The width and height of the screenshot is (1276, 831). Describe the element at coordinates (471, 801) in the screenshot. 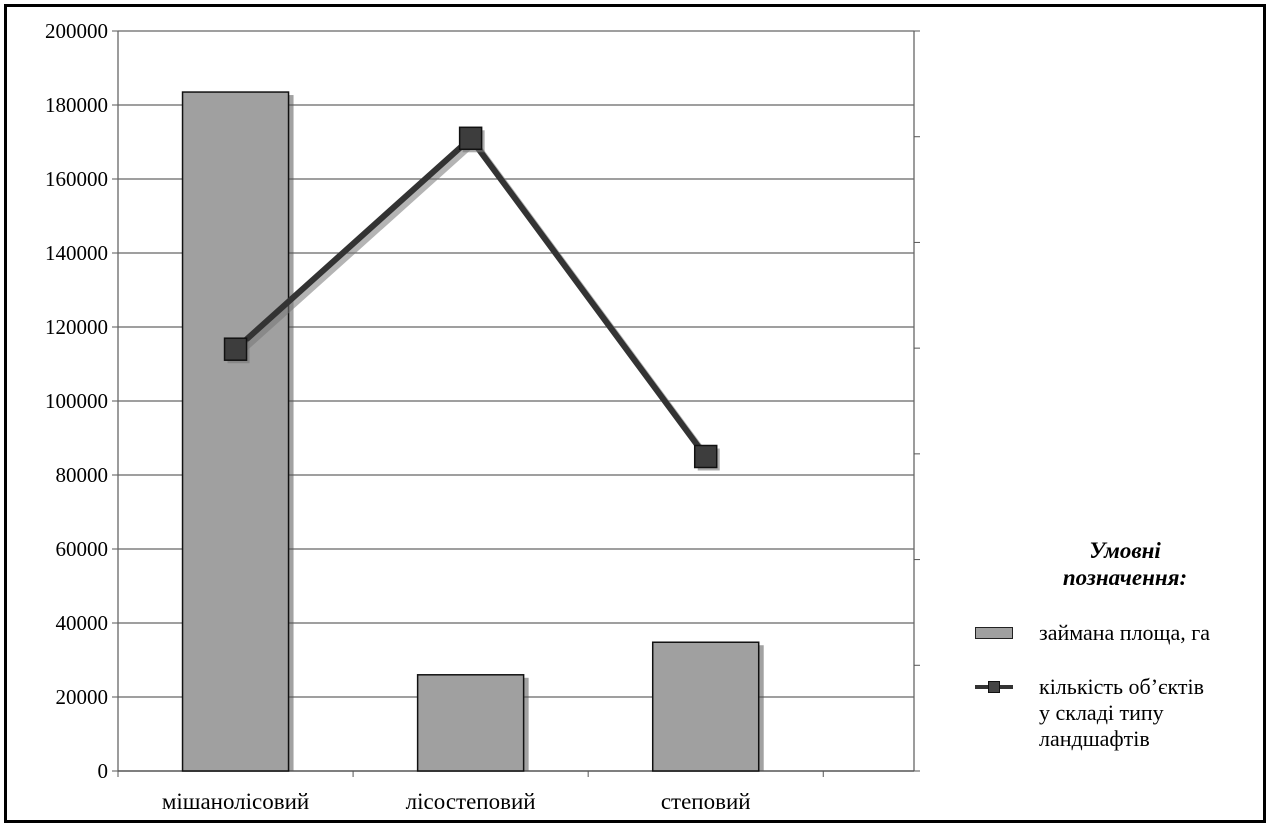

I see `x-category-label: лісостеповий` at that location.